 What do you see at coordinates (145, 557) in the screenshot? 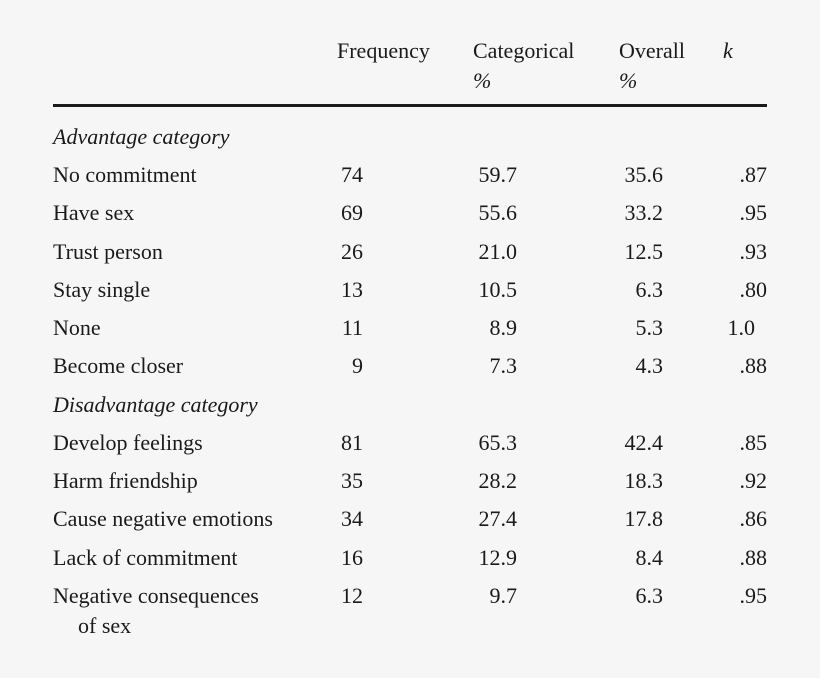
I see `row-label: Lack of commitment` at bounding box center [145, 557].